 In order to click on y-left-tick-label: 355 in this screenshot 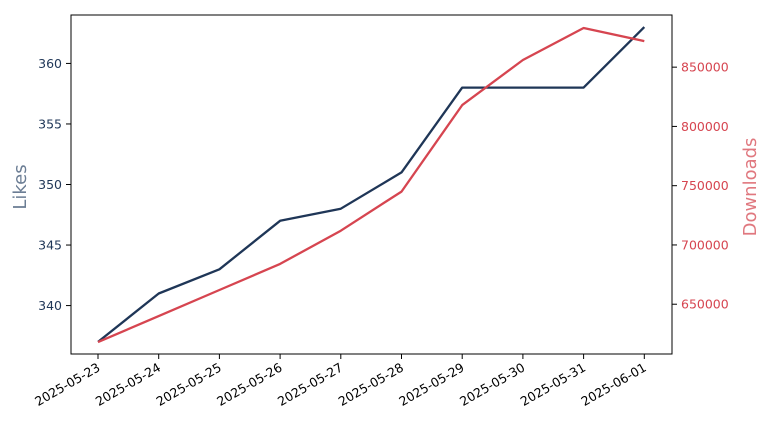, I will do `click(50, 123)`.